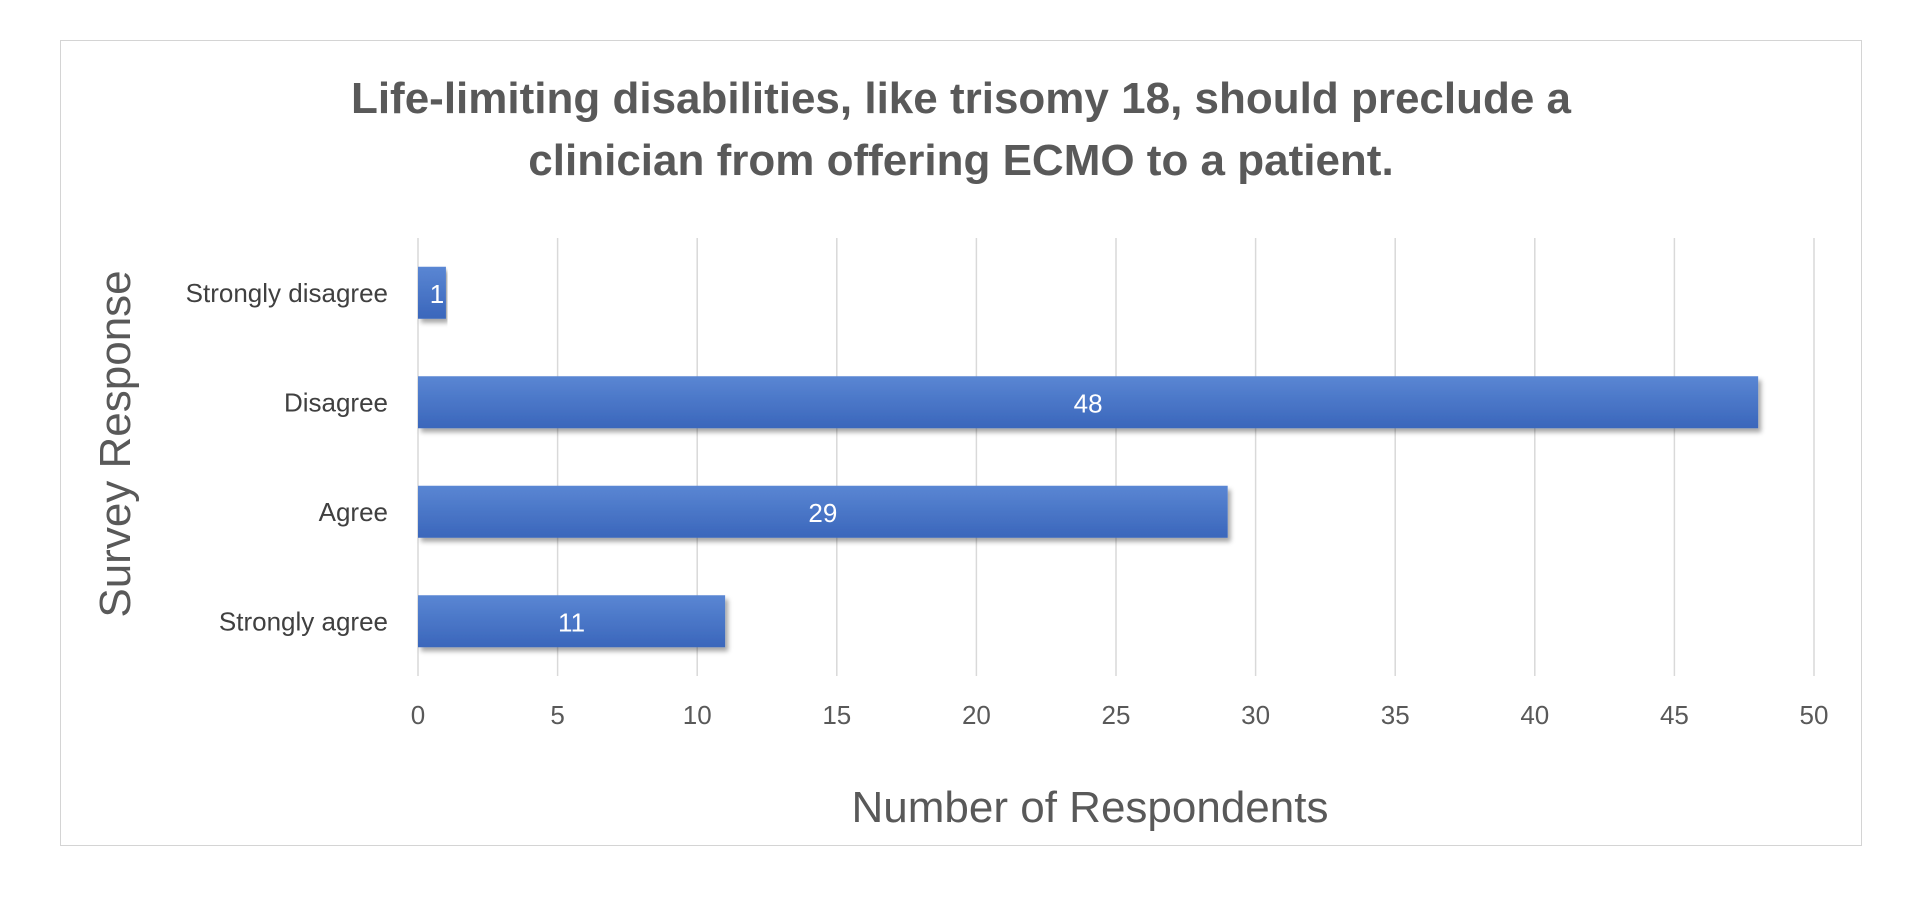 This screenshot has height=902, width=1918. I want to click on x-tick-label: 5, so click(557, 715).